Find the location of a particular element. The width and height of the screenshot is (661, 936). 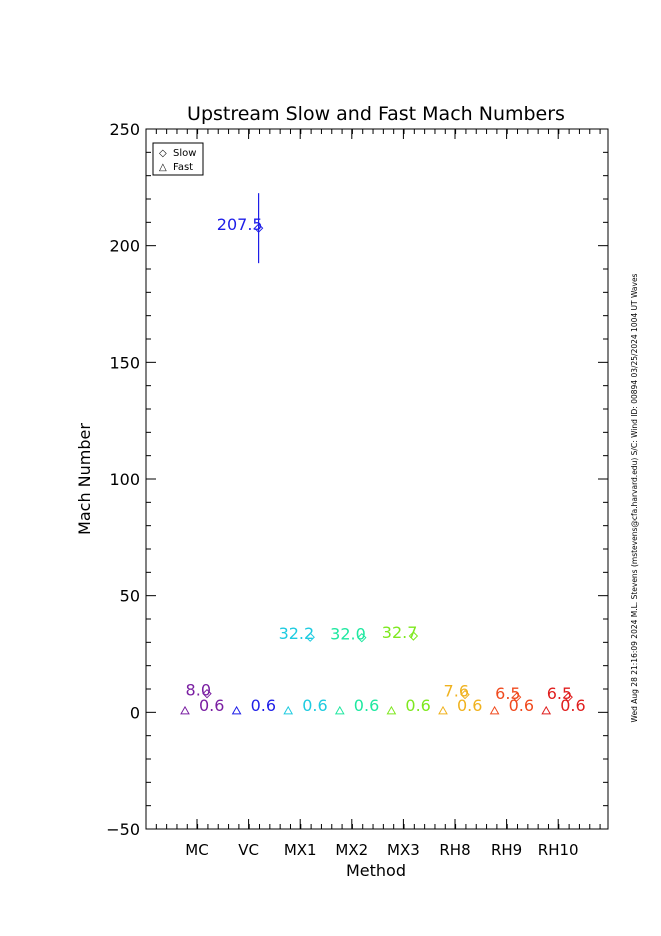

x-tick-label: MX3 is located at coordinates (403, 850).